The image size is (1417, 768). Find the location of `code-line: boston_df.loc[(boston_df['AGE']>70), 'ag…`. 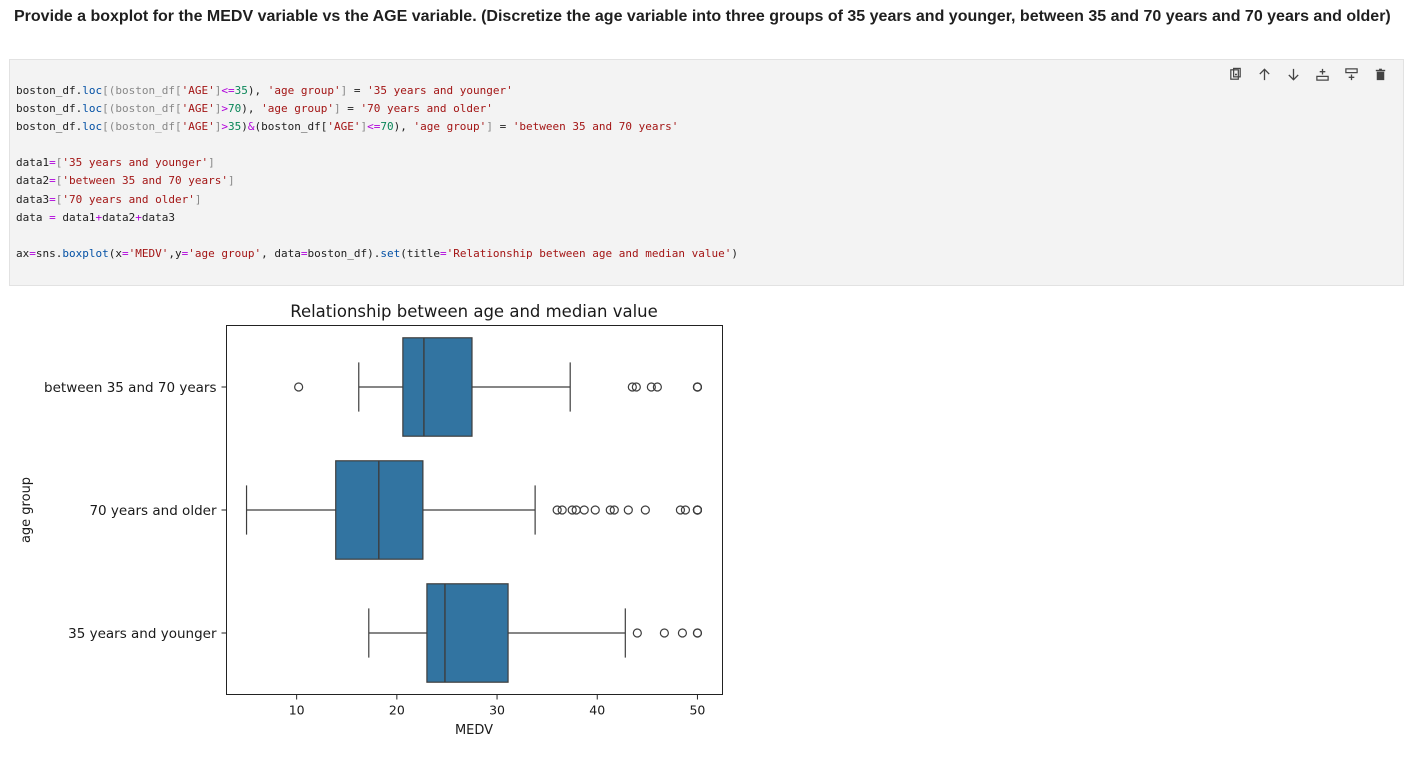

code-line: boston_df.loc[(boston_df['AGE']>70), 'ag… is located at coordinates (254, 108).